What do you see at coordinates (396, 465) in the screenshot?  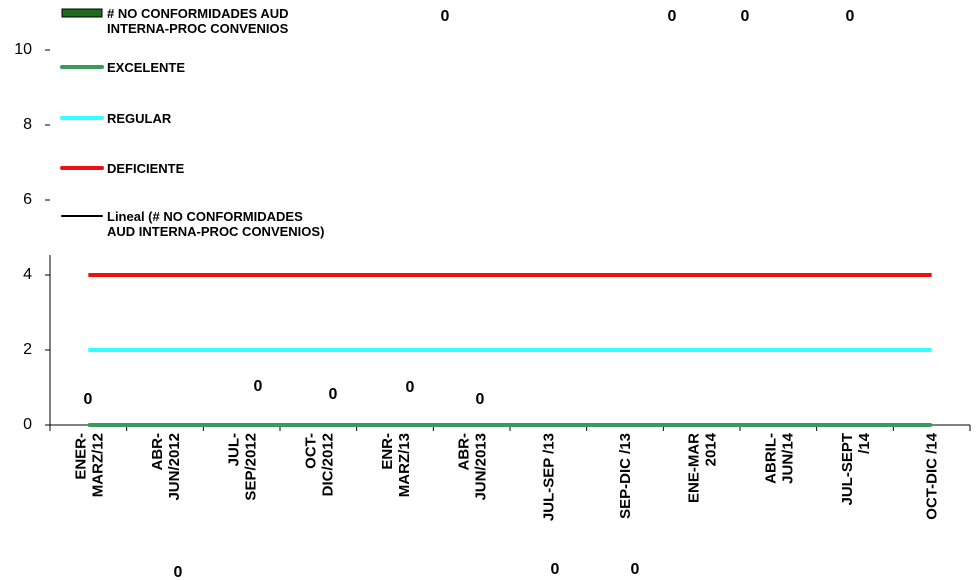 I see `x-tick-label: ENR-MARZ/13` at bounding box center [396, 465].